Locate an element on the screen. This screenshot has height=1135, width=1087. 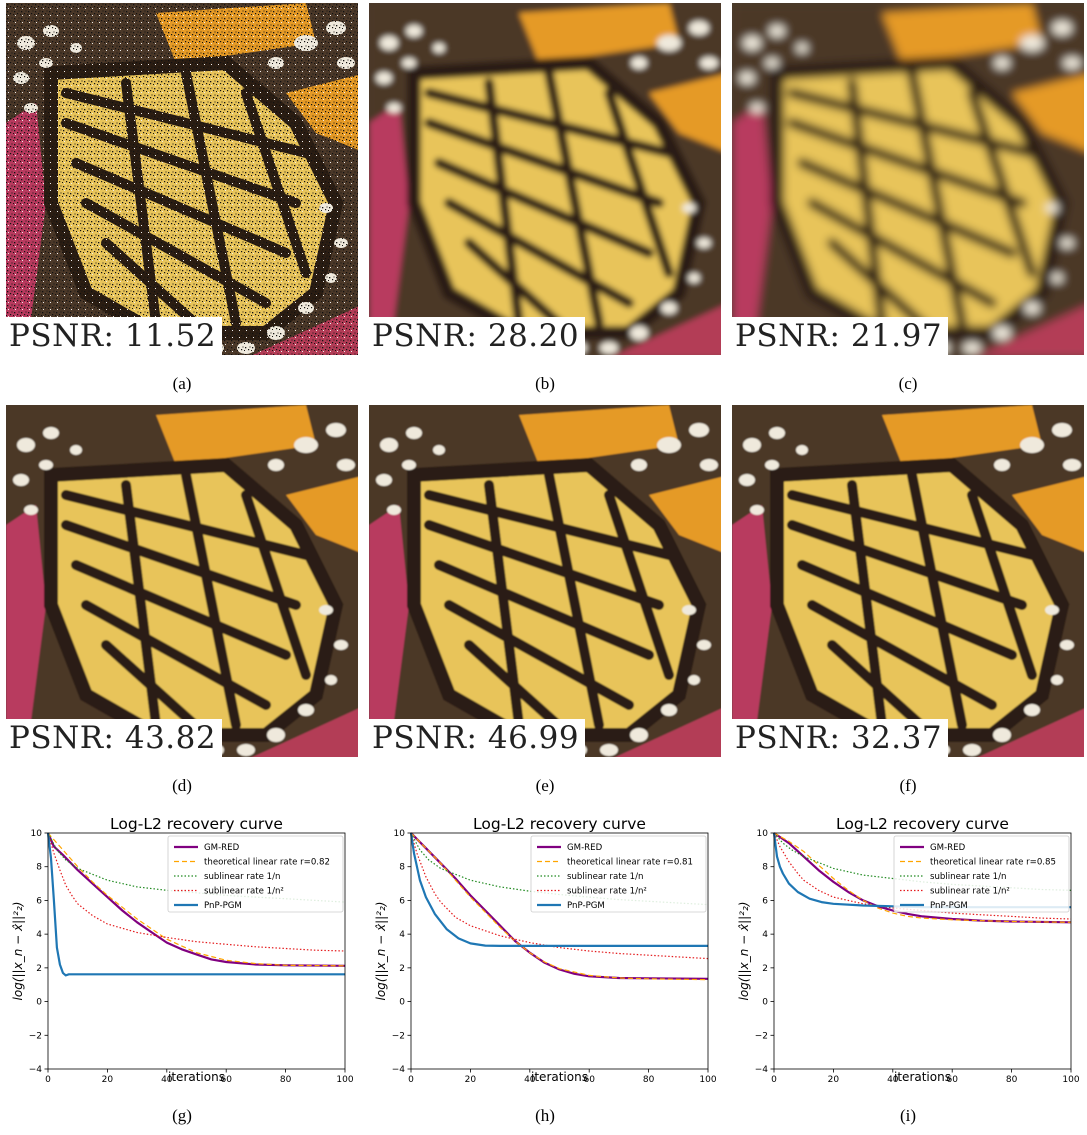
subfigure-caption: (i) is located at coordinates (908, 1115).